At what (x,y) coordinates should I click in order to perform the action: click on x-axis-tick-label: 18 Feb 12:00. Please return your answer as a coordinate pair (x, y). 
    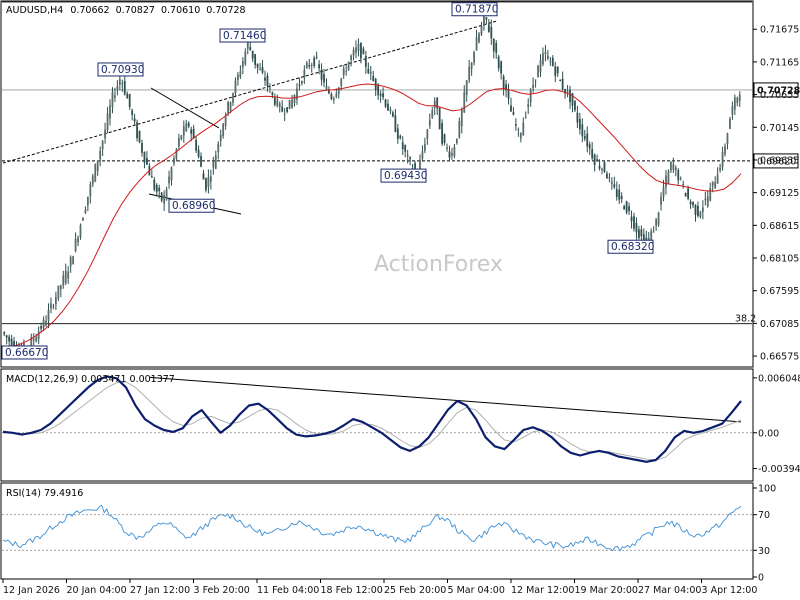
    Looking at the image, I should click on (352, 590).